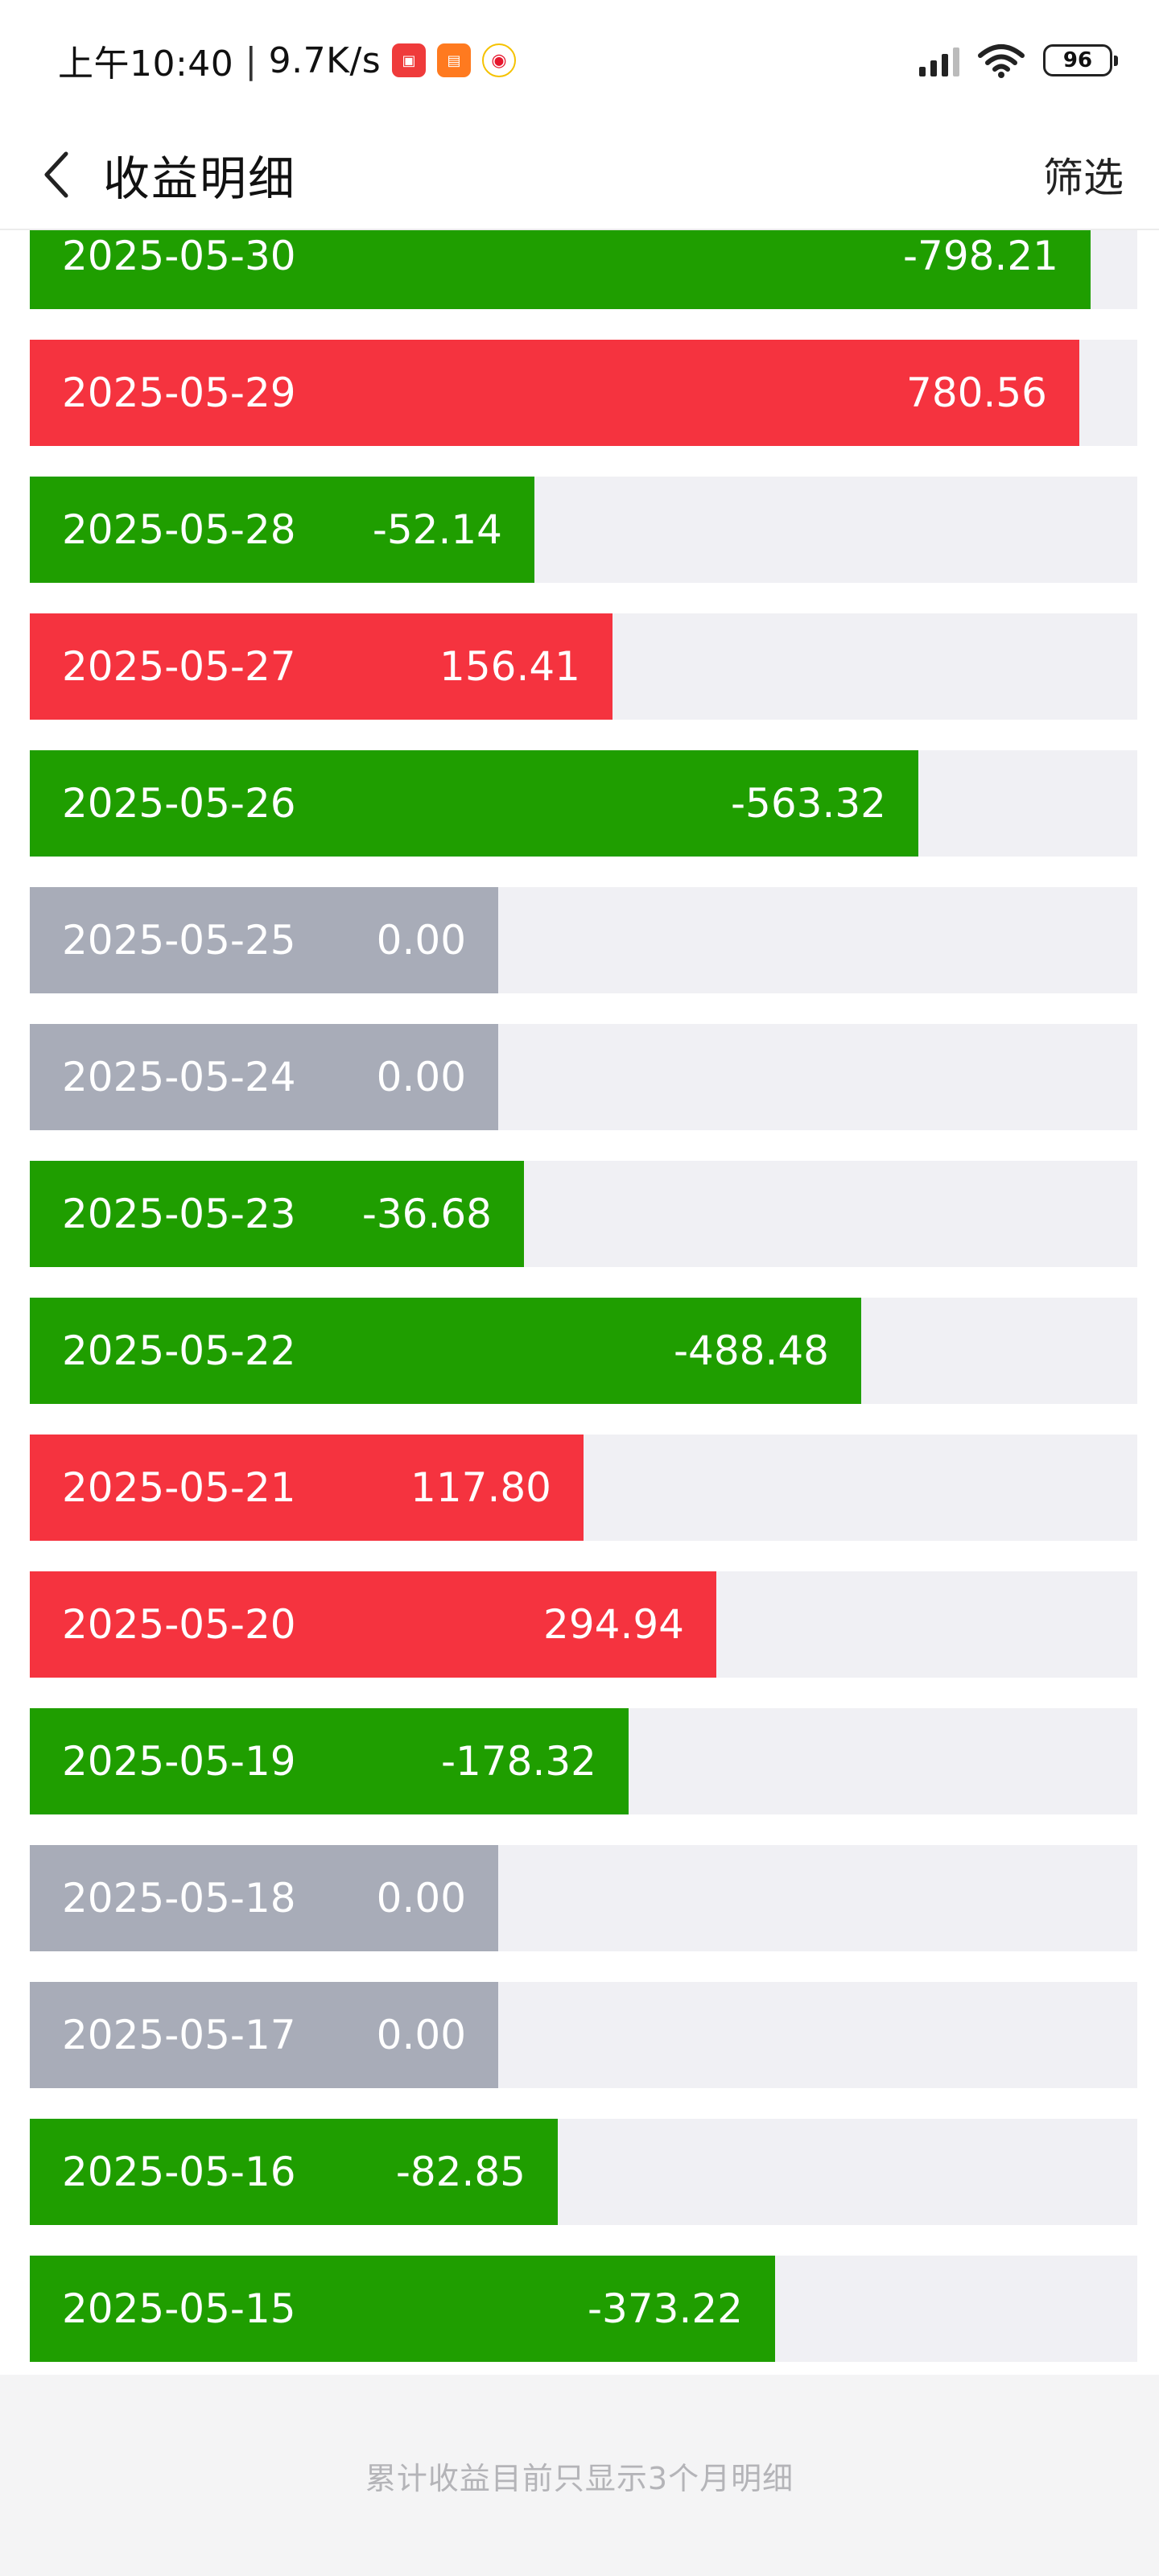  What do you see at coordinates (939, 60) in the screenshot?
I see `signal-icon` at bounding box center [939, 60].